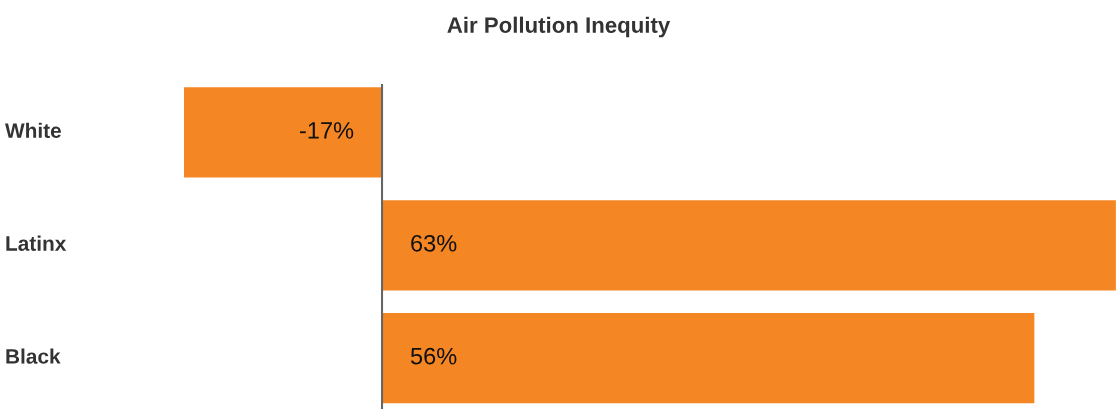 This screenshot has height=409, width=1117. What do you see at coordinates (559, 27) in the screenshot?
I see `chart-title: Air Pollution Inequity` at bounding box center [559, 27].